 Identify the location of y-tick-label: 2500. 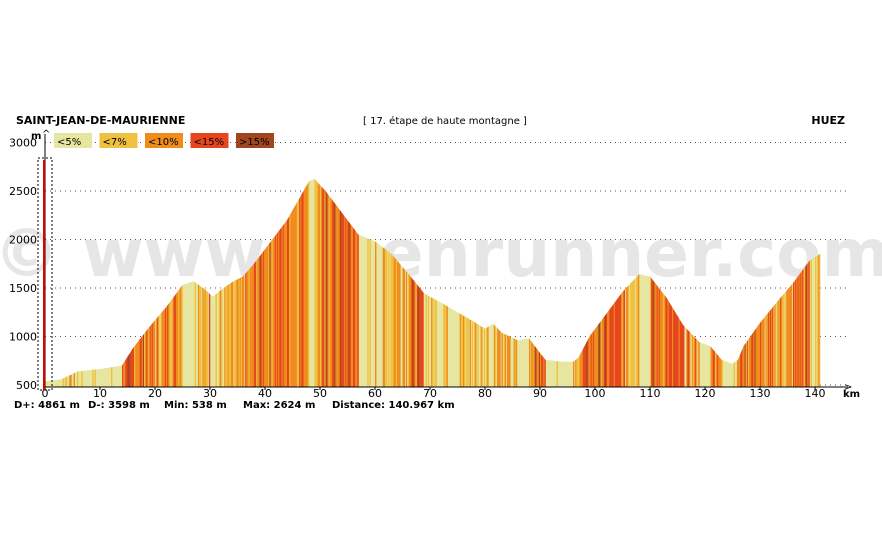
(23, 191).